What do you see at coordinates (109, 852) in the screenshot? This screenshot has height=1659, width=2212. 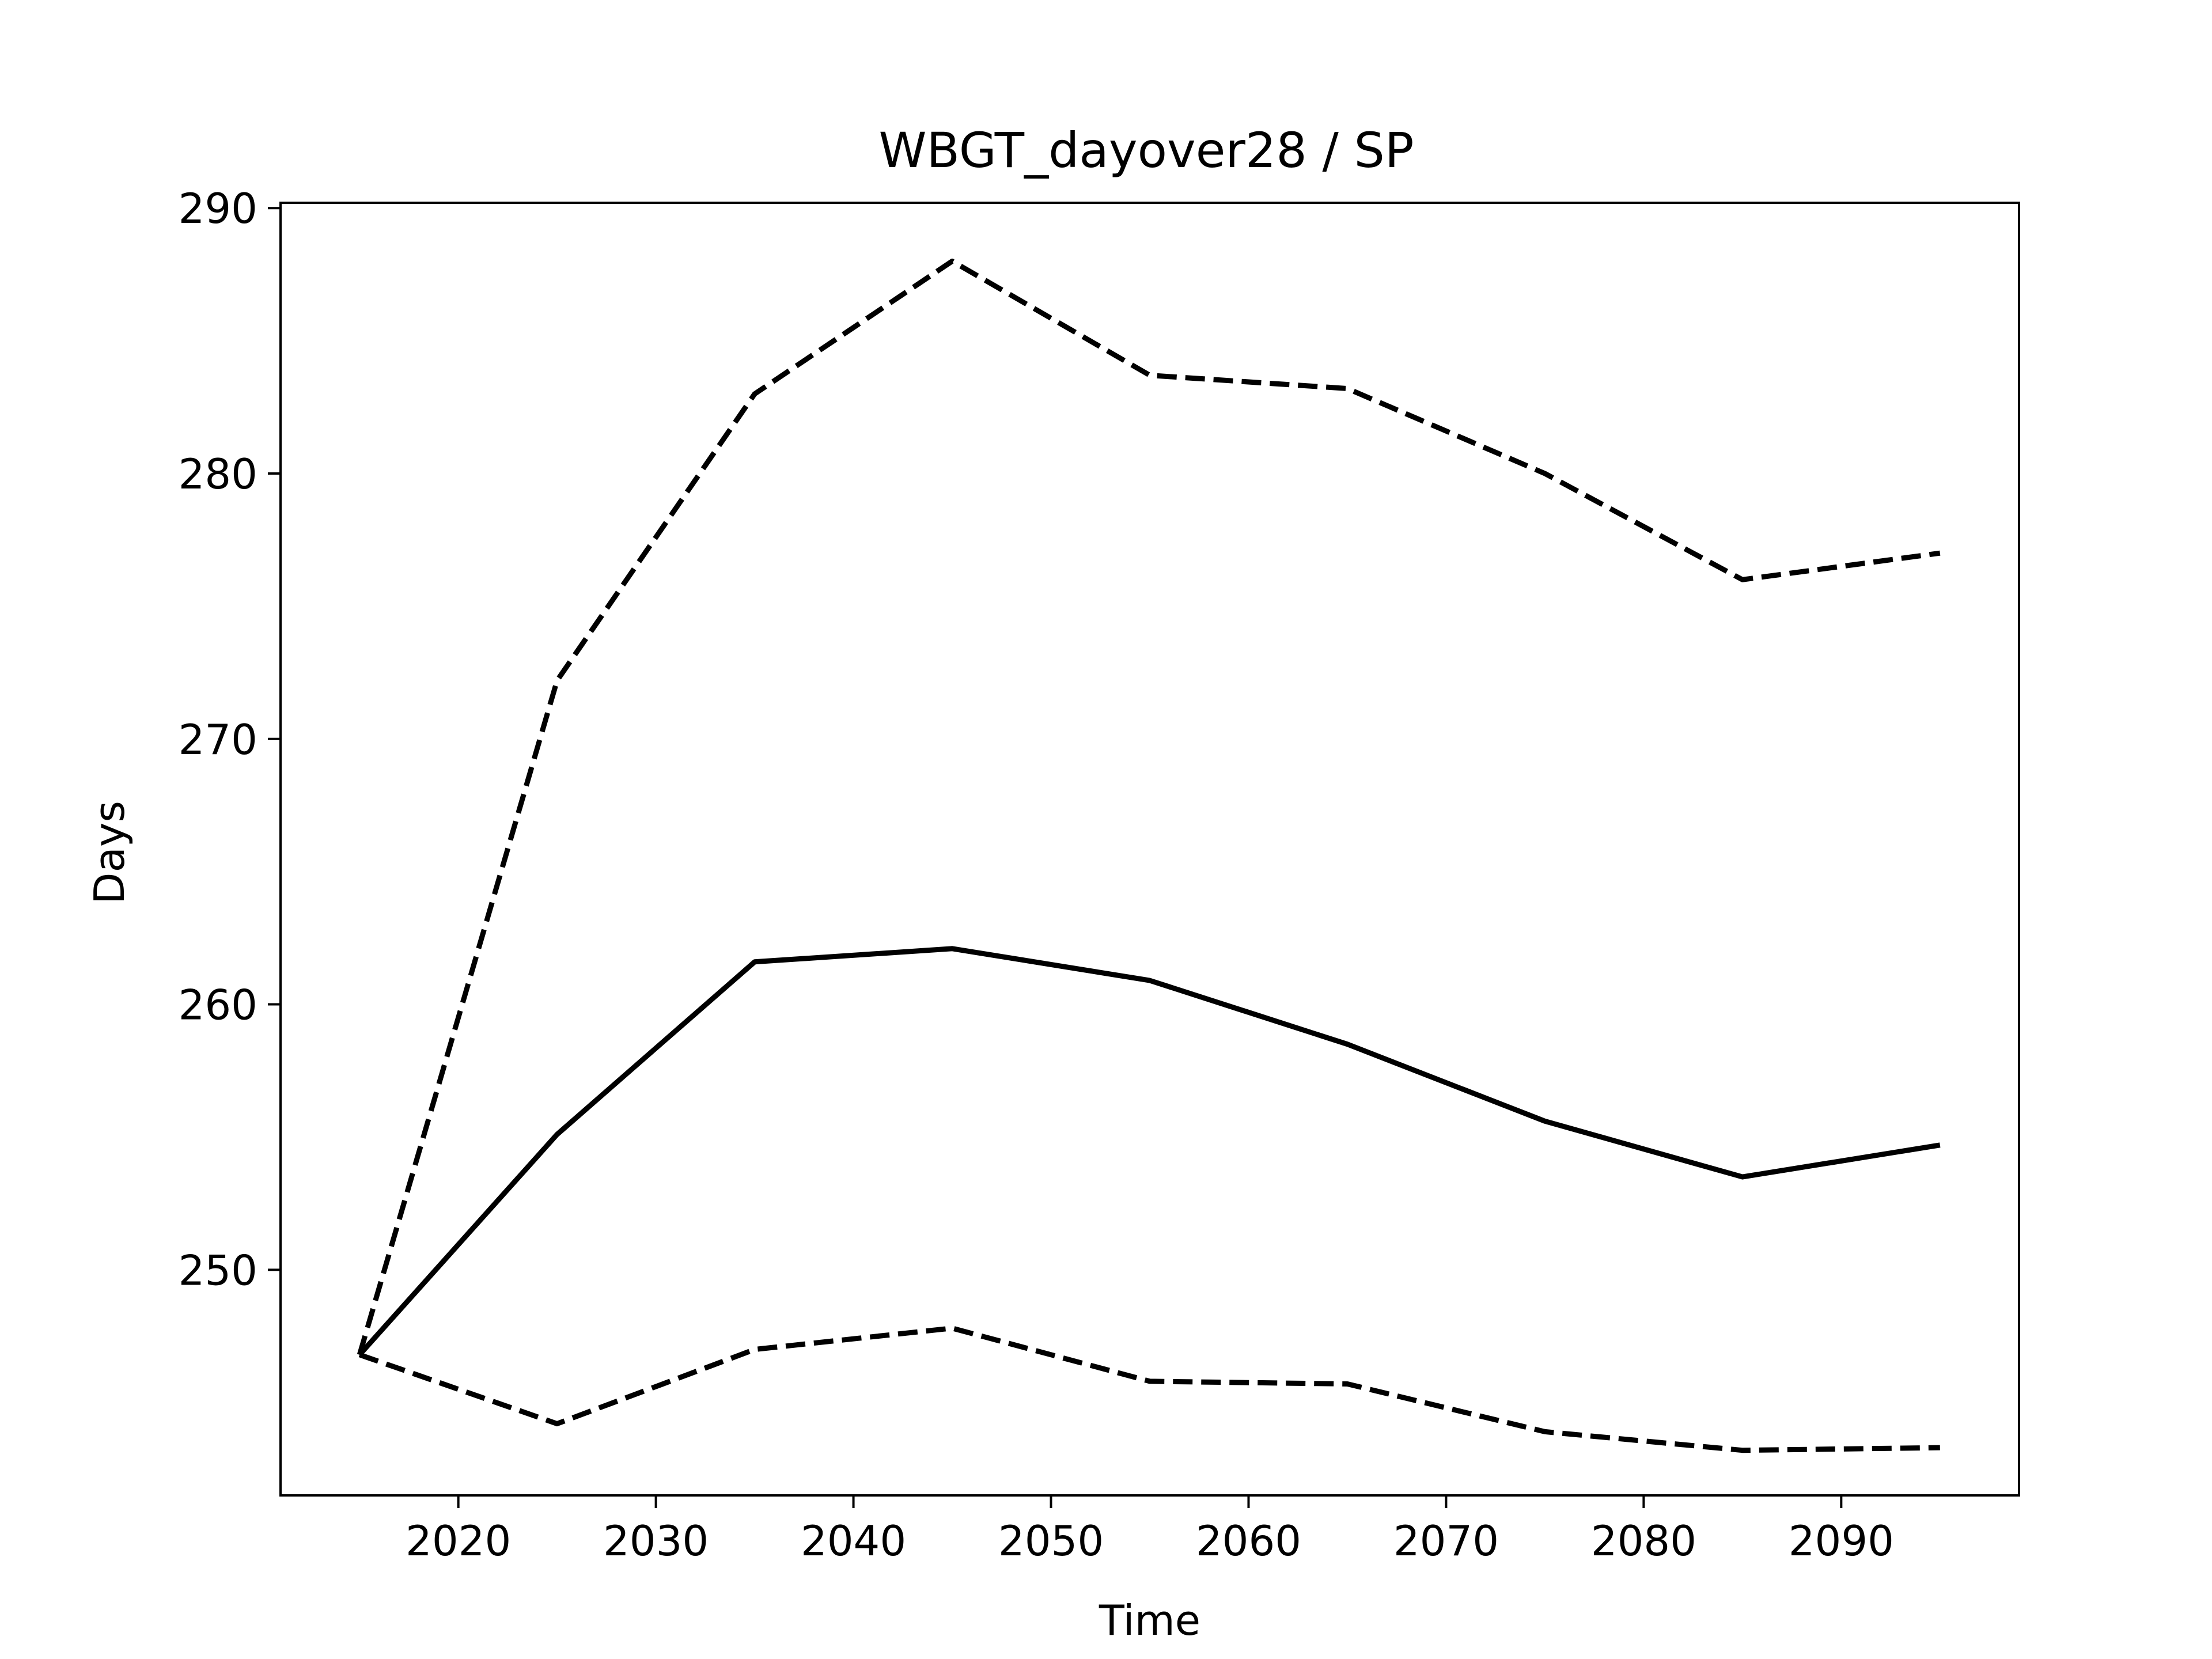 I see `y-axis-label: Days` at bounding box center [109, 852].